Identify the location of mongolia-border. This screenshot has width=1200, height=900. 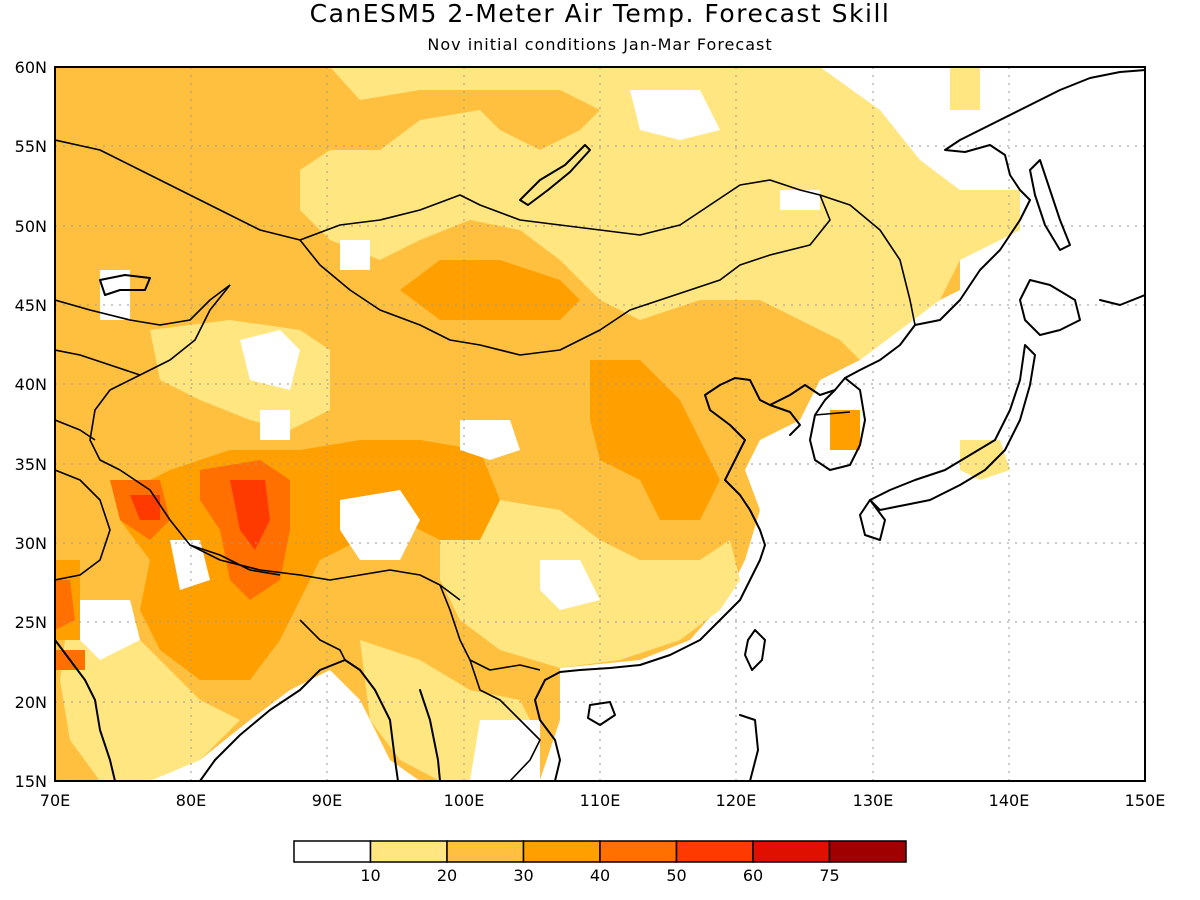
(565, 267).